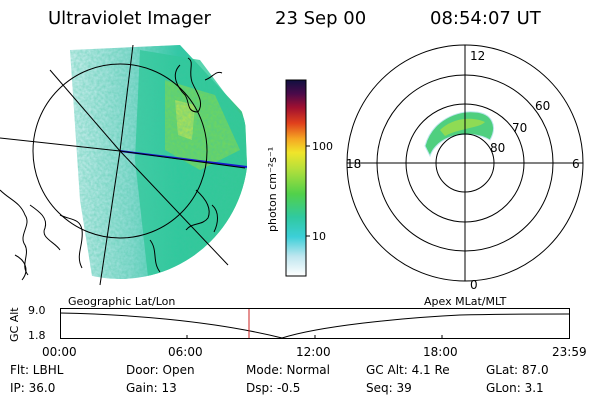 The image size is (600, 400). I want to click on colorbar: 100 10, so click(309, 178).